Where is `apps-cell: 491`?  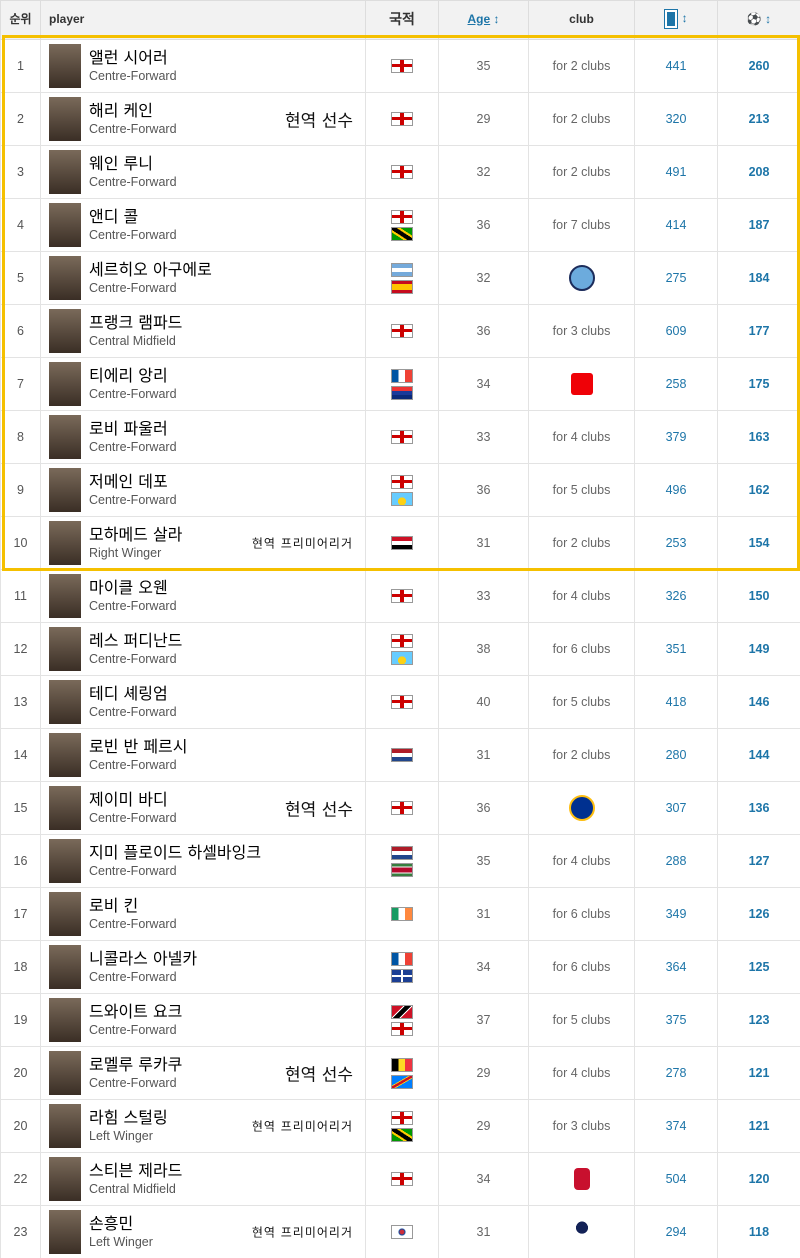
apps-cell: 491 is located at coordinates (676, 172).